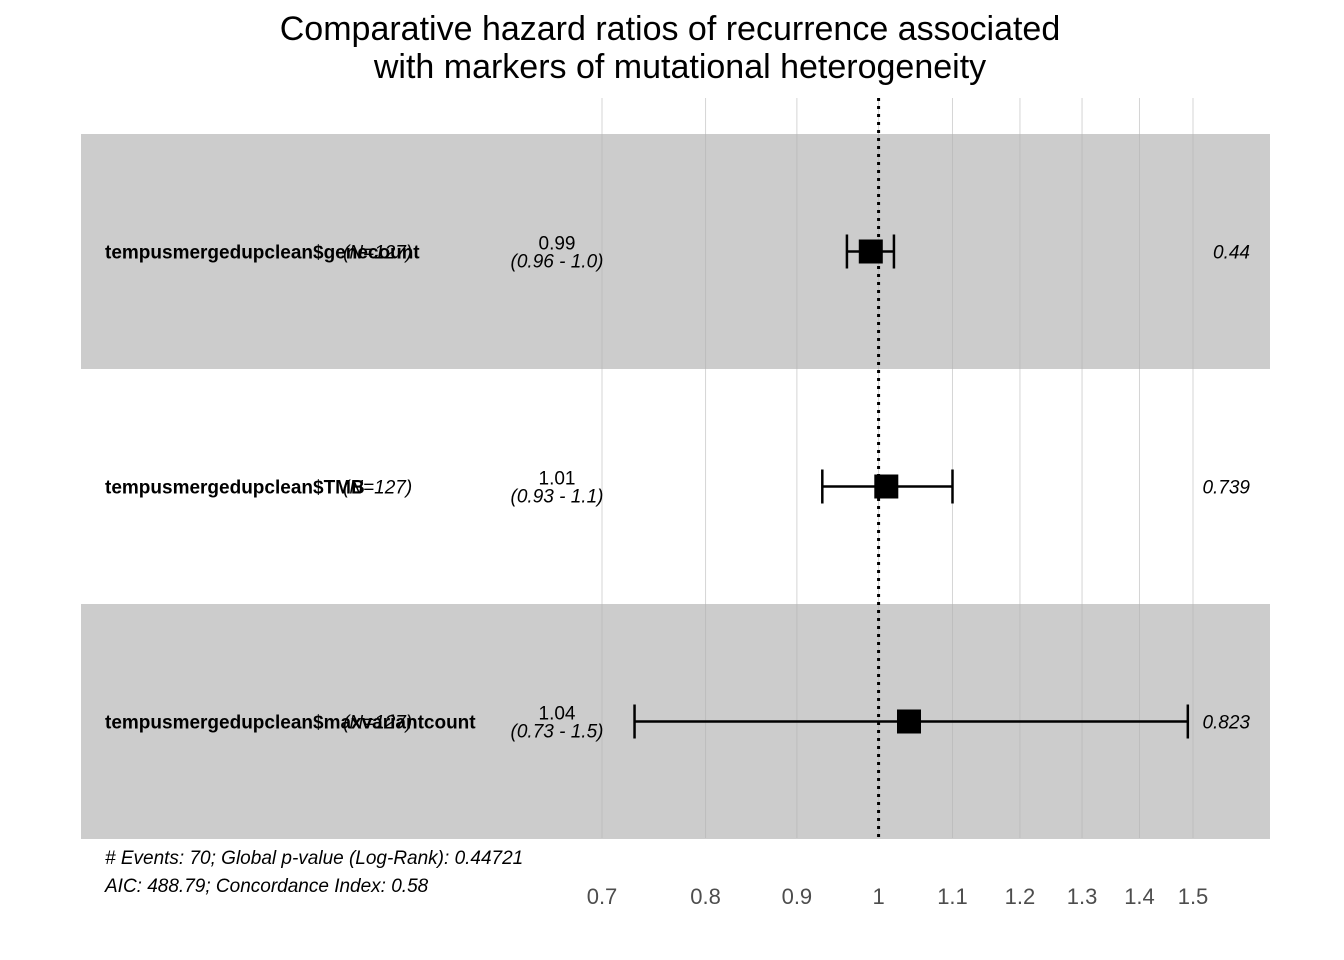  What do you see at coordinates (557, 732) in the screenshot?
I see `ci-label: (0.73 - 1.5)` at bounding box center [557, 732].